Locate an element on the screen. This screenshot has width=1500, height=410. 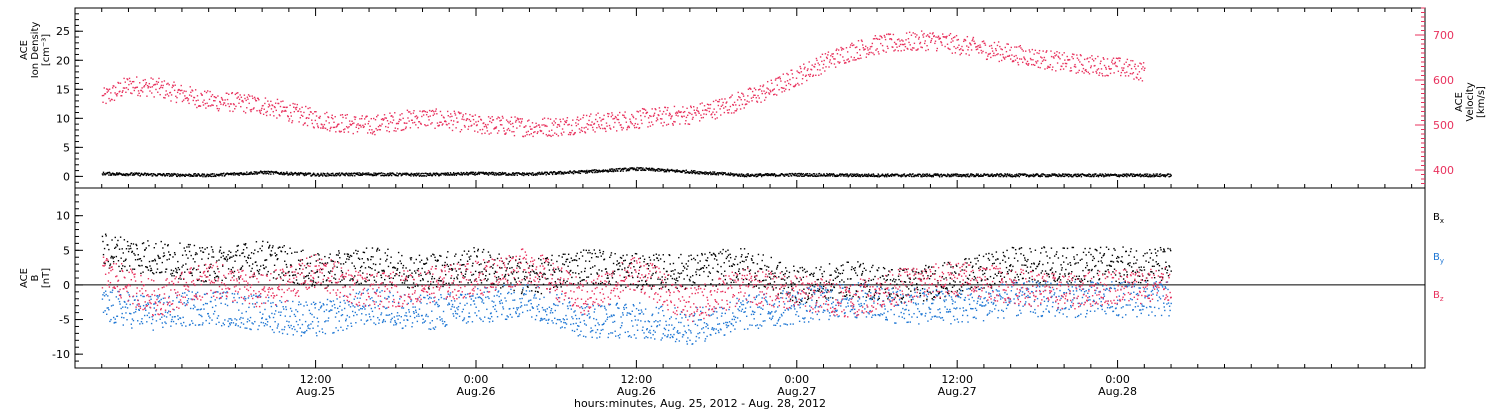
left-tick-label: 0 is located at coordinates (66, 176).